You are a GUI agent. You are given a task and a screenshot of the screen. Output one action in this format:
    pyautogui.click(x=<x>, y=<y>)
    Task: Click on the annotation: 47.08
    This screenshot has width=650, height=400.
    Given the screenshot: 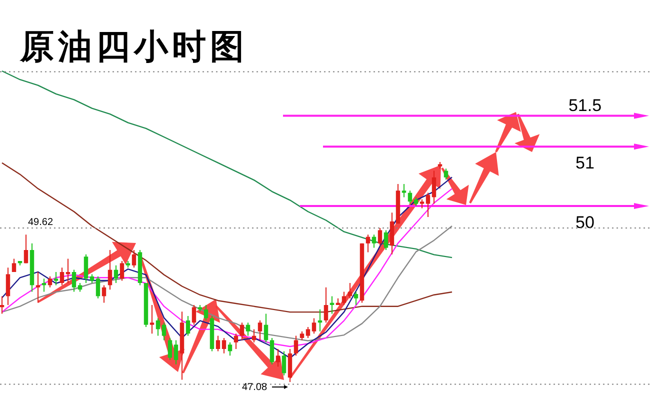 What is the action you would take?
    pyautogui.click(x=255, y=387)
    